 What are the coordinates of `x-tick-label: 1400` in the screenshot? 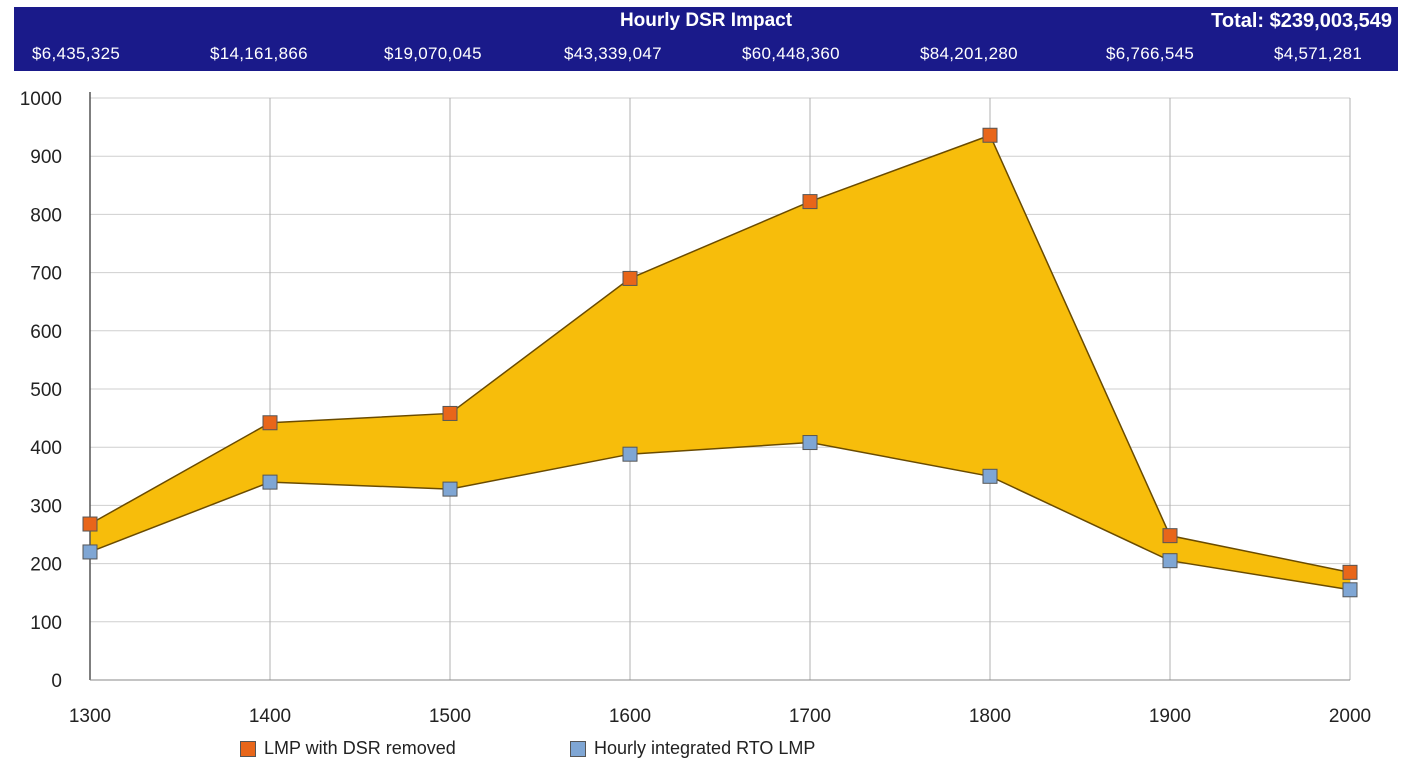 It's located at (270, 716).